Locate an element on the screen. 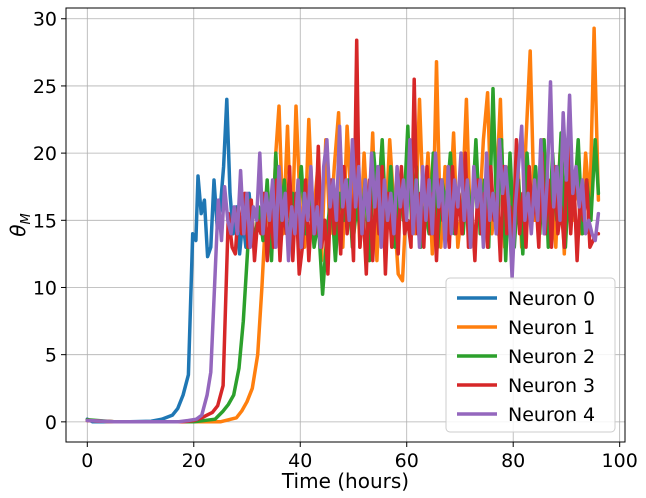  y-tick-label: 0 is located at coordinates (51, 423).